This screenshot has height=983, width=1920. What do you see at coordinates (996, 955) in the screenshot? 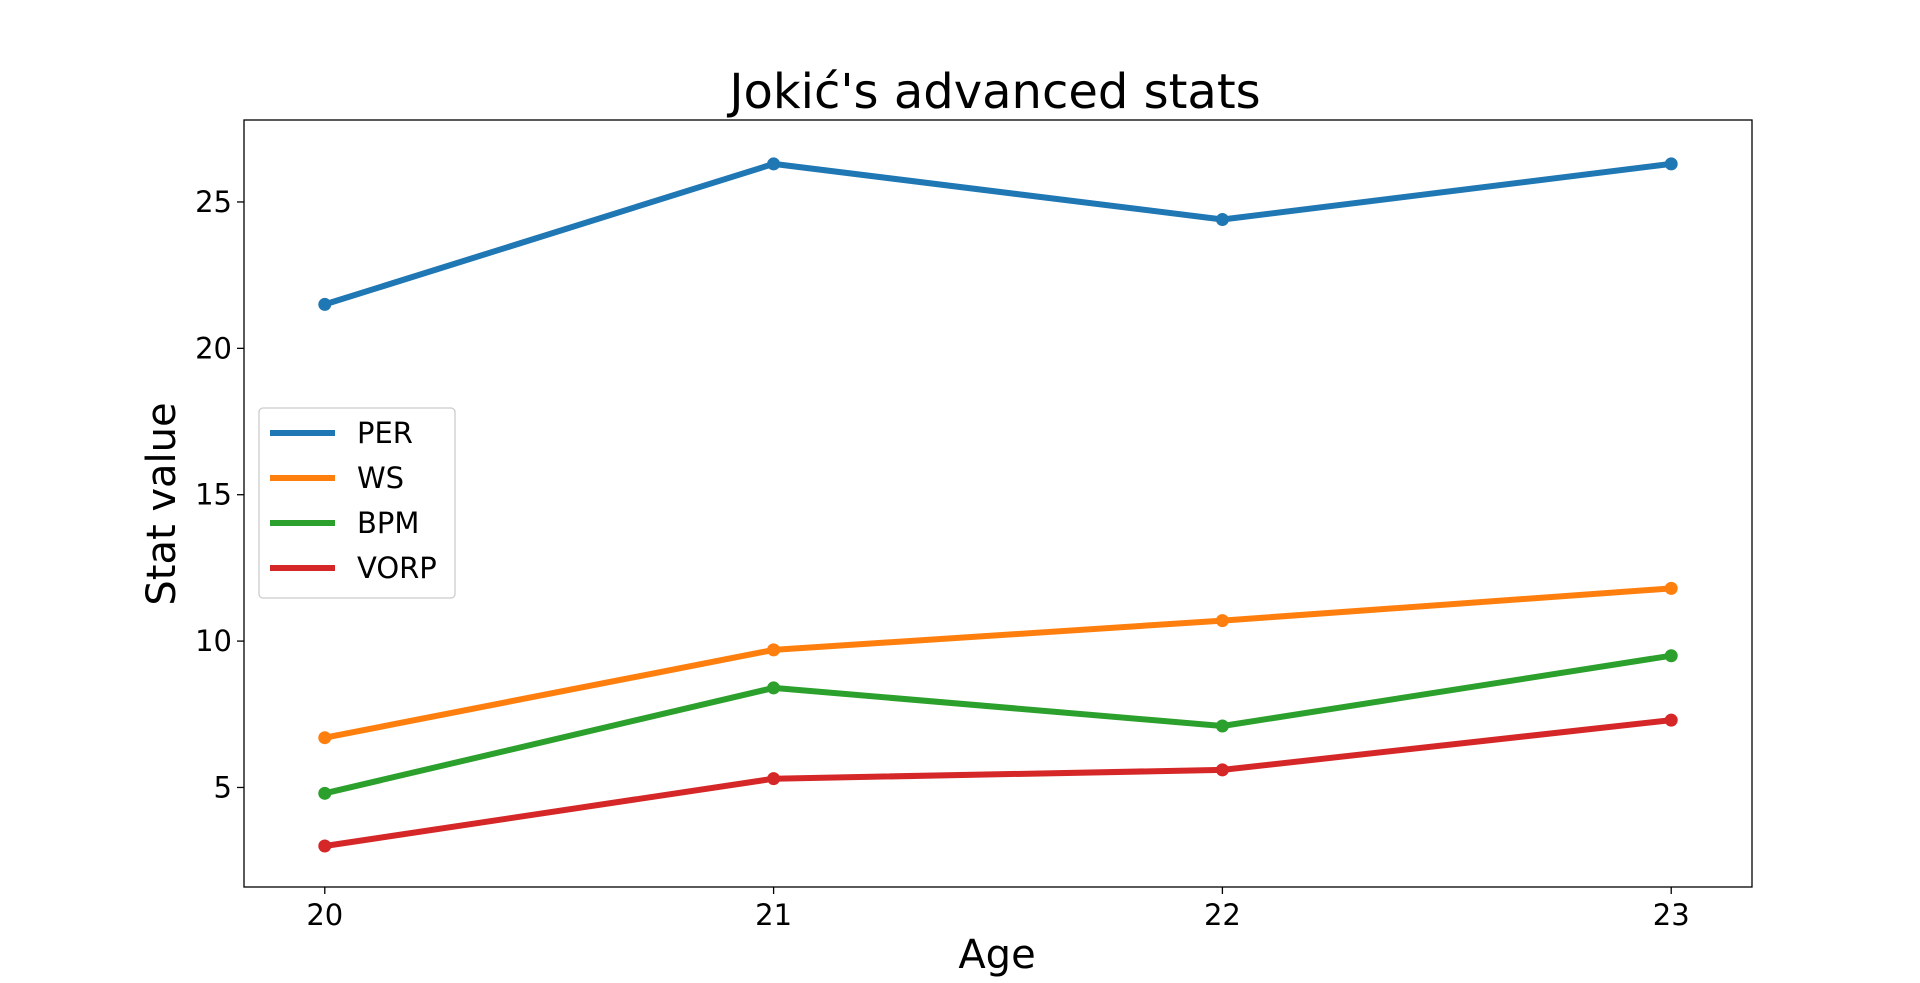
I see `x-axis-label: Age` at bounding box center [996, 955].